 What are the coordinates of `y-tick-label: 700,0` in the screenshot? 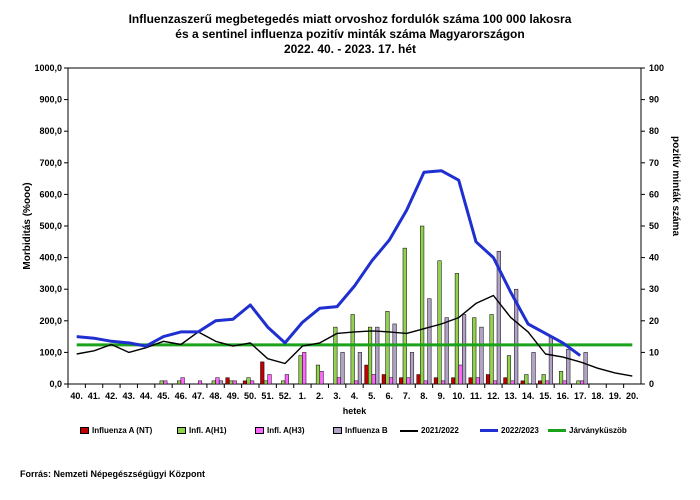 It's located at (50, 163).